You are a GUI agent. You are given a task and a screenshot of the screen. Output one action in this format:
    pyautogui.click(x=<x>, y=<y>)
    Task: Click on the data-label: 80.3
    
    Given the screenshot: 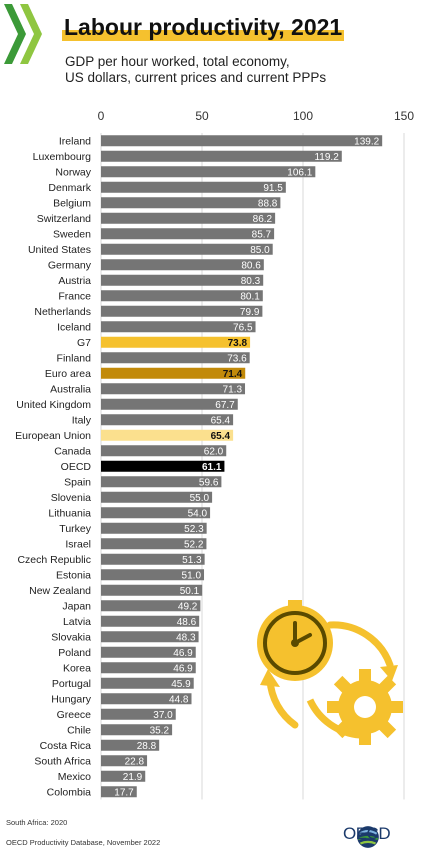 What is the action you would take?
    pyautogui.click(x=251, y=281)
    